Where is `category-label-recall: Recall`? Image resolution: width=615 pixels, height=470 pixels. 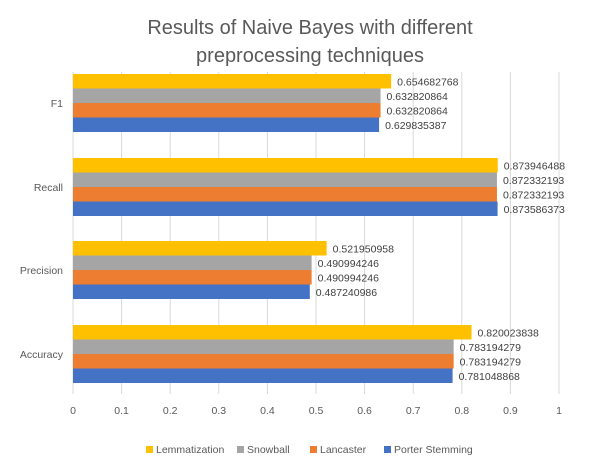
category-label-recall: Recall is located at coordinates (48, 188).